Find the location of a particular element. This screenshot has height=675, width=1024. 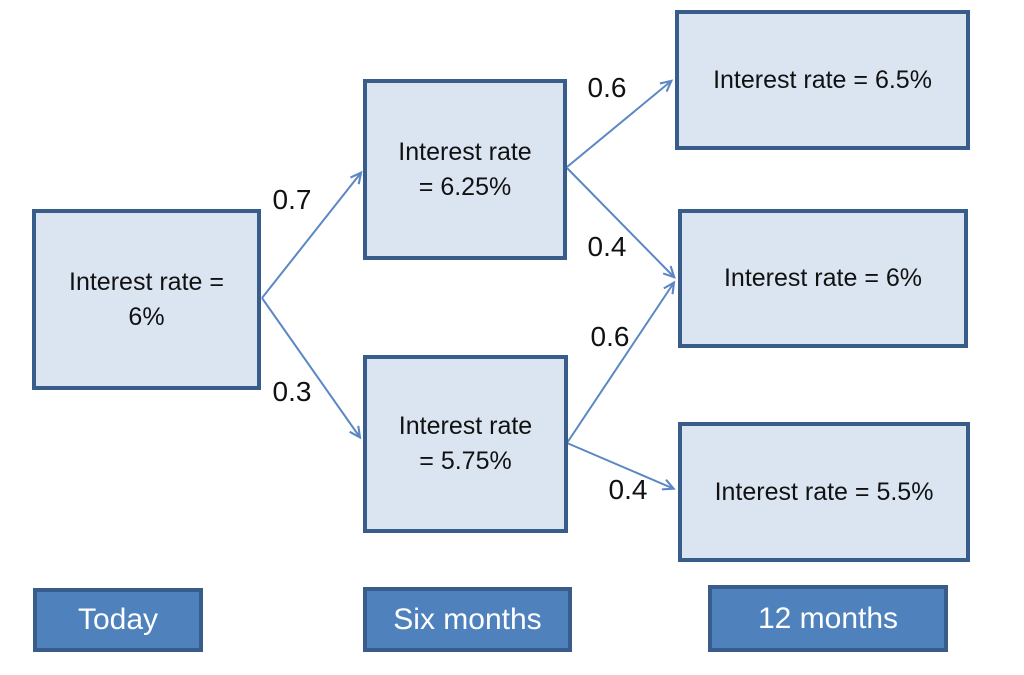

timeline-label-today: Today is located at coordinates (118, 620).